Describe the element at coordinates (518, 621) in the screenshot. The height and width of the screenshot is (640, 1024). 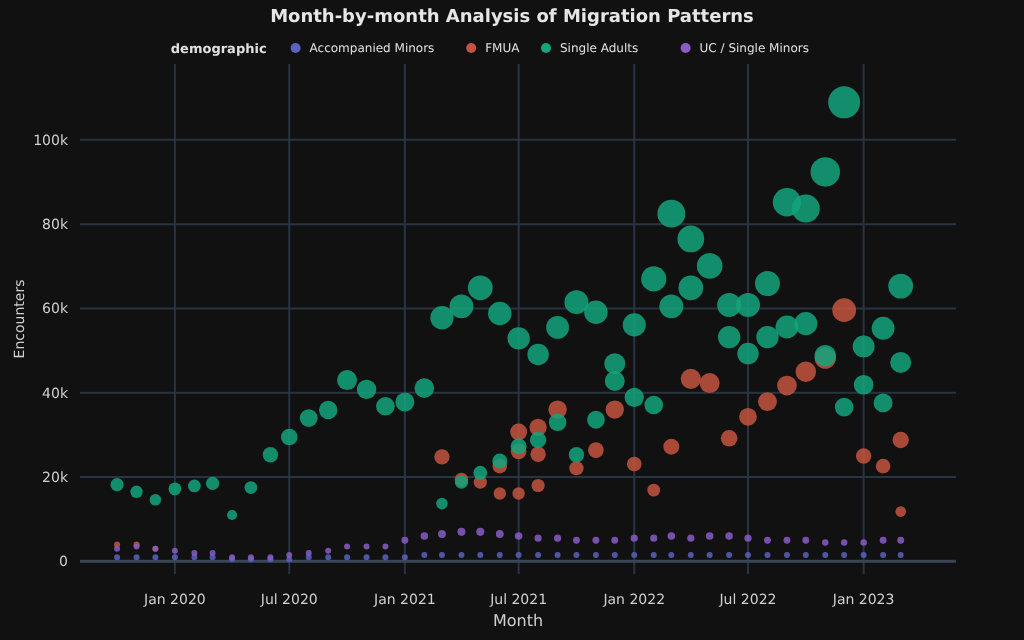
I see `x-axis-title: Month` at that location.